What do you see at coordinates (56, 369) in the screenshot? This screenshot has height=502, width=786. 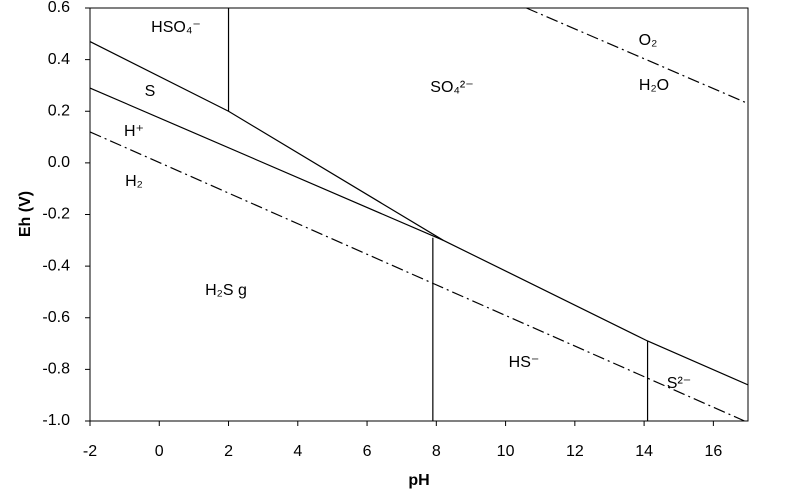 I see `y-tick-label: -0.8` at bounding box center [56, 369].